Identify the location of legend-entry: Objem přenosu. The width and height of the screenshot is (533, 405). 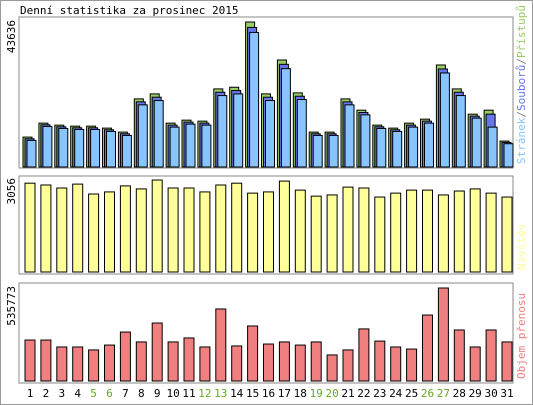
(521, 336).